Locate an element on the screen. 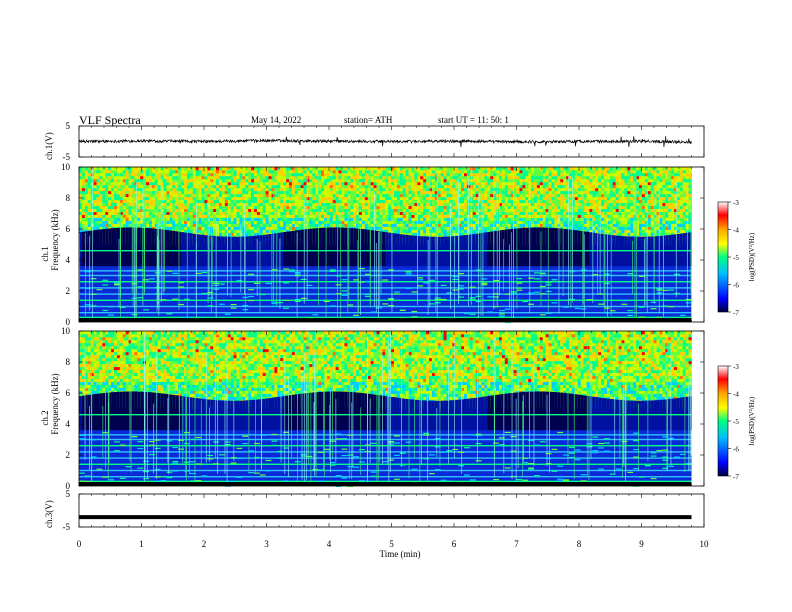 The width and height of the screenshot is (792, 612). x-tick-label: 7 is located at coordinates (516, 544).